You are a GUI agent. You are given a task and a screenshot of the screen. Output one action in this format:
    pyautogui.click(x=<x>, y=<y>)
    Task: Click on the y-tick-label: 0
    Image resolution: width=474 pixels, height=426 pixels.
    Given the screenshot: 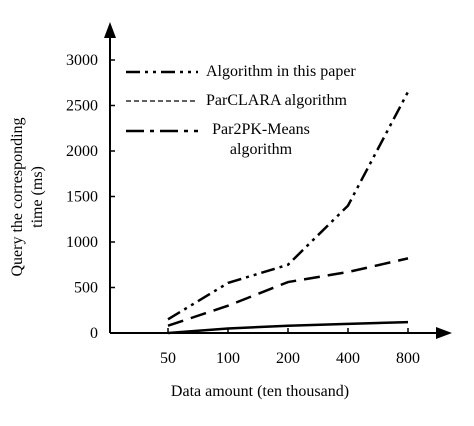 What is the action you would take?
    pyautogui.click(x=94, y=333)
    